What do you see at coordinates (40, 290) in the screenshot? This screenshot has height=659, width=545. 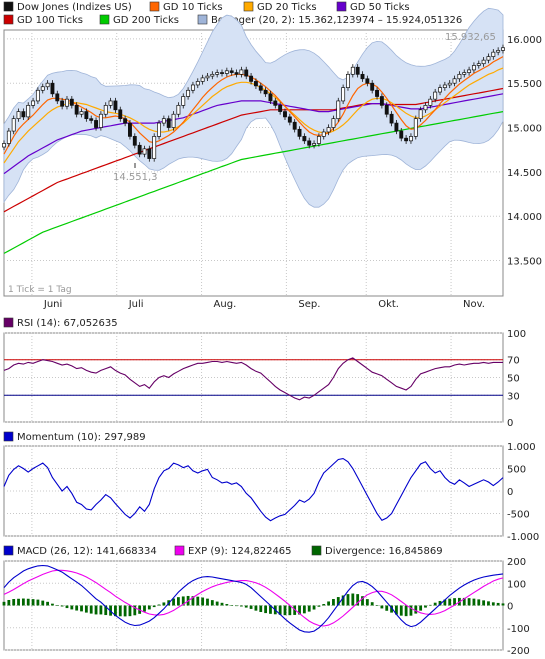 I see `tick-note: 1 Tick = 1 Tag` at bounding box center [40, 290].